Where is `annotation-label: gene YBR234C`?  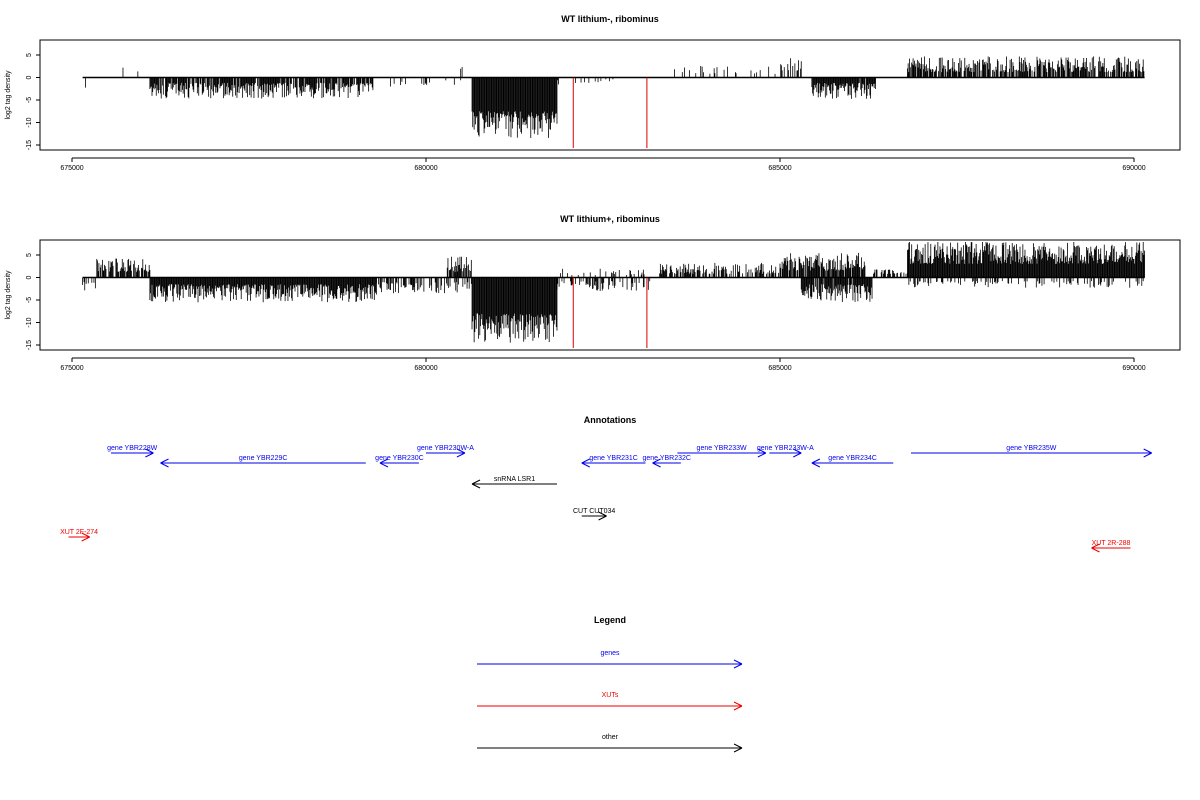 annotation-label: gene YBR234C is located at coordinates (852, 458).